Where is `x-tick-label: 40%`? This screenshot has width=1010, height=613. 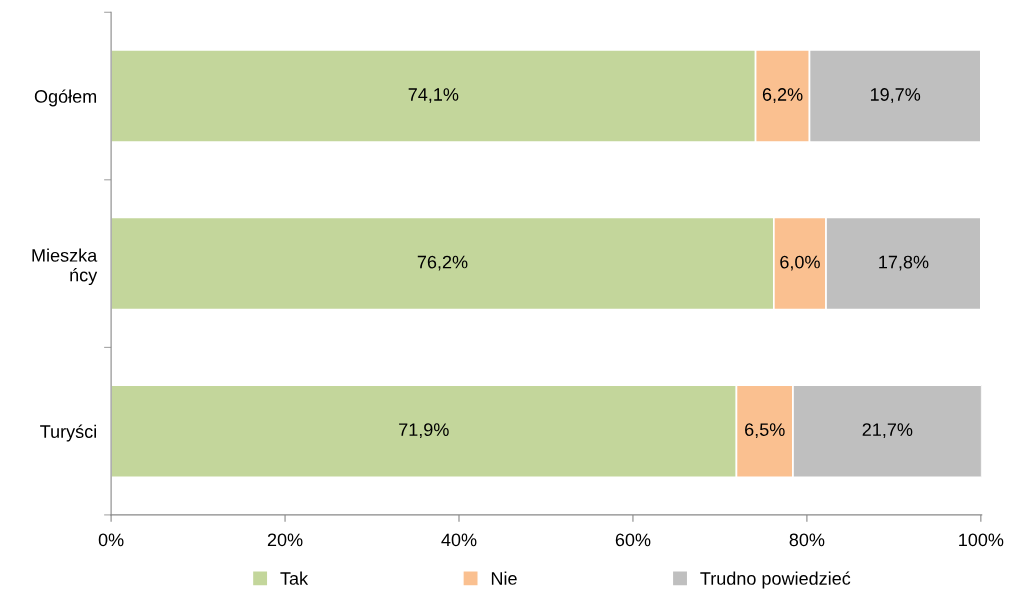 x-tick-label: 40% is located at coordinates (459, 540).